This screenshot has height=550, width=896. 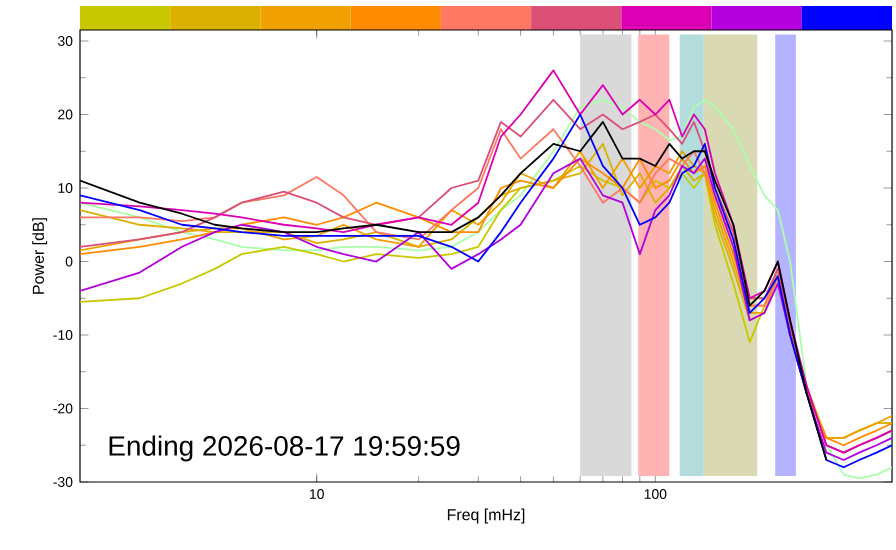 What do you see at coordinates (284, 448) in the screenshot?
I see `annotation: Ending 2026-08-17 19:59:59` at bounding box center [284, 448].